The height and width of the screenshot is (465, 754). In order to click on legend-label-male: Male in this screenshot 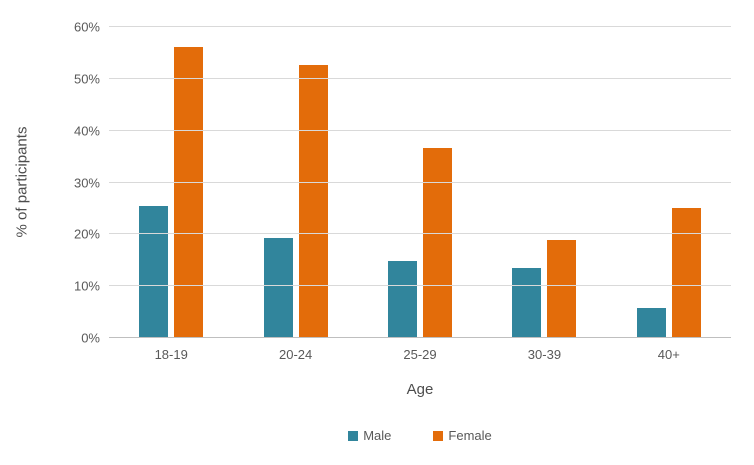, I will do `click(377, 435)`.